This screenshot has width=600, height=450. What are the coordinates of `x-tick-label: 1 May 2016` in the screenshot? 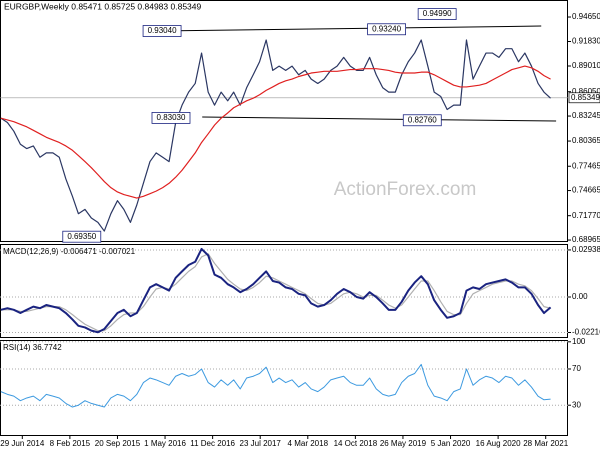 It's located at (165, 443).